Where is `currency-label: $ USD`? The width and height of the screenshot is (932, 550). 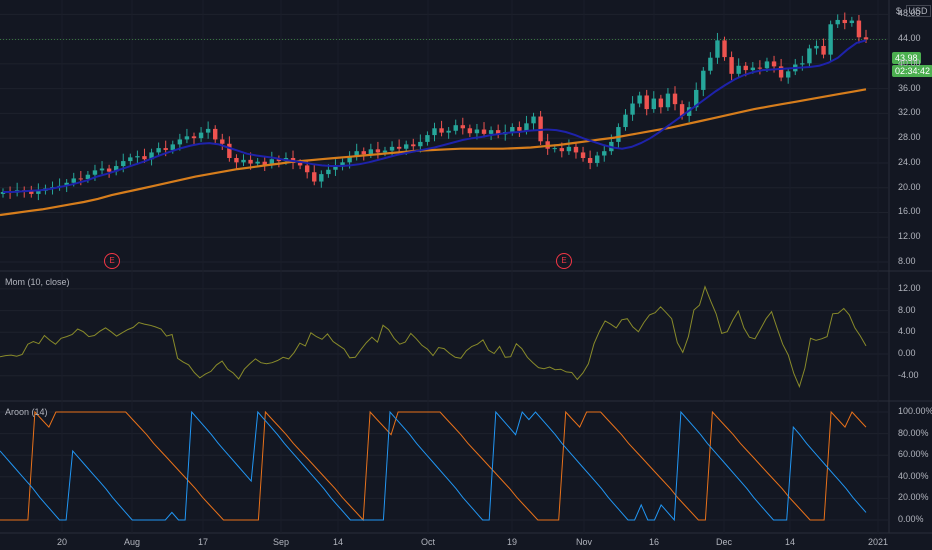 currency-label: $ USD is located at coordinates (913, 11).